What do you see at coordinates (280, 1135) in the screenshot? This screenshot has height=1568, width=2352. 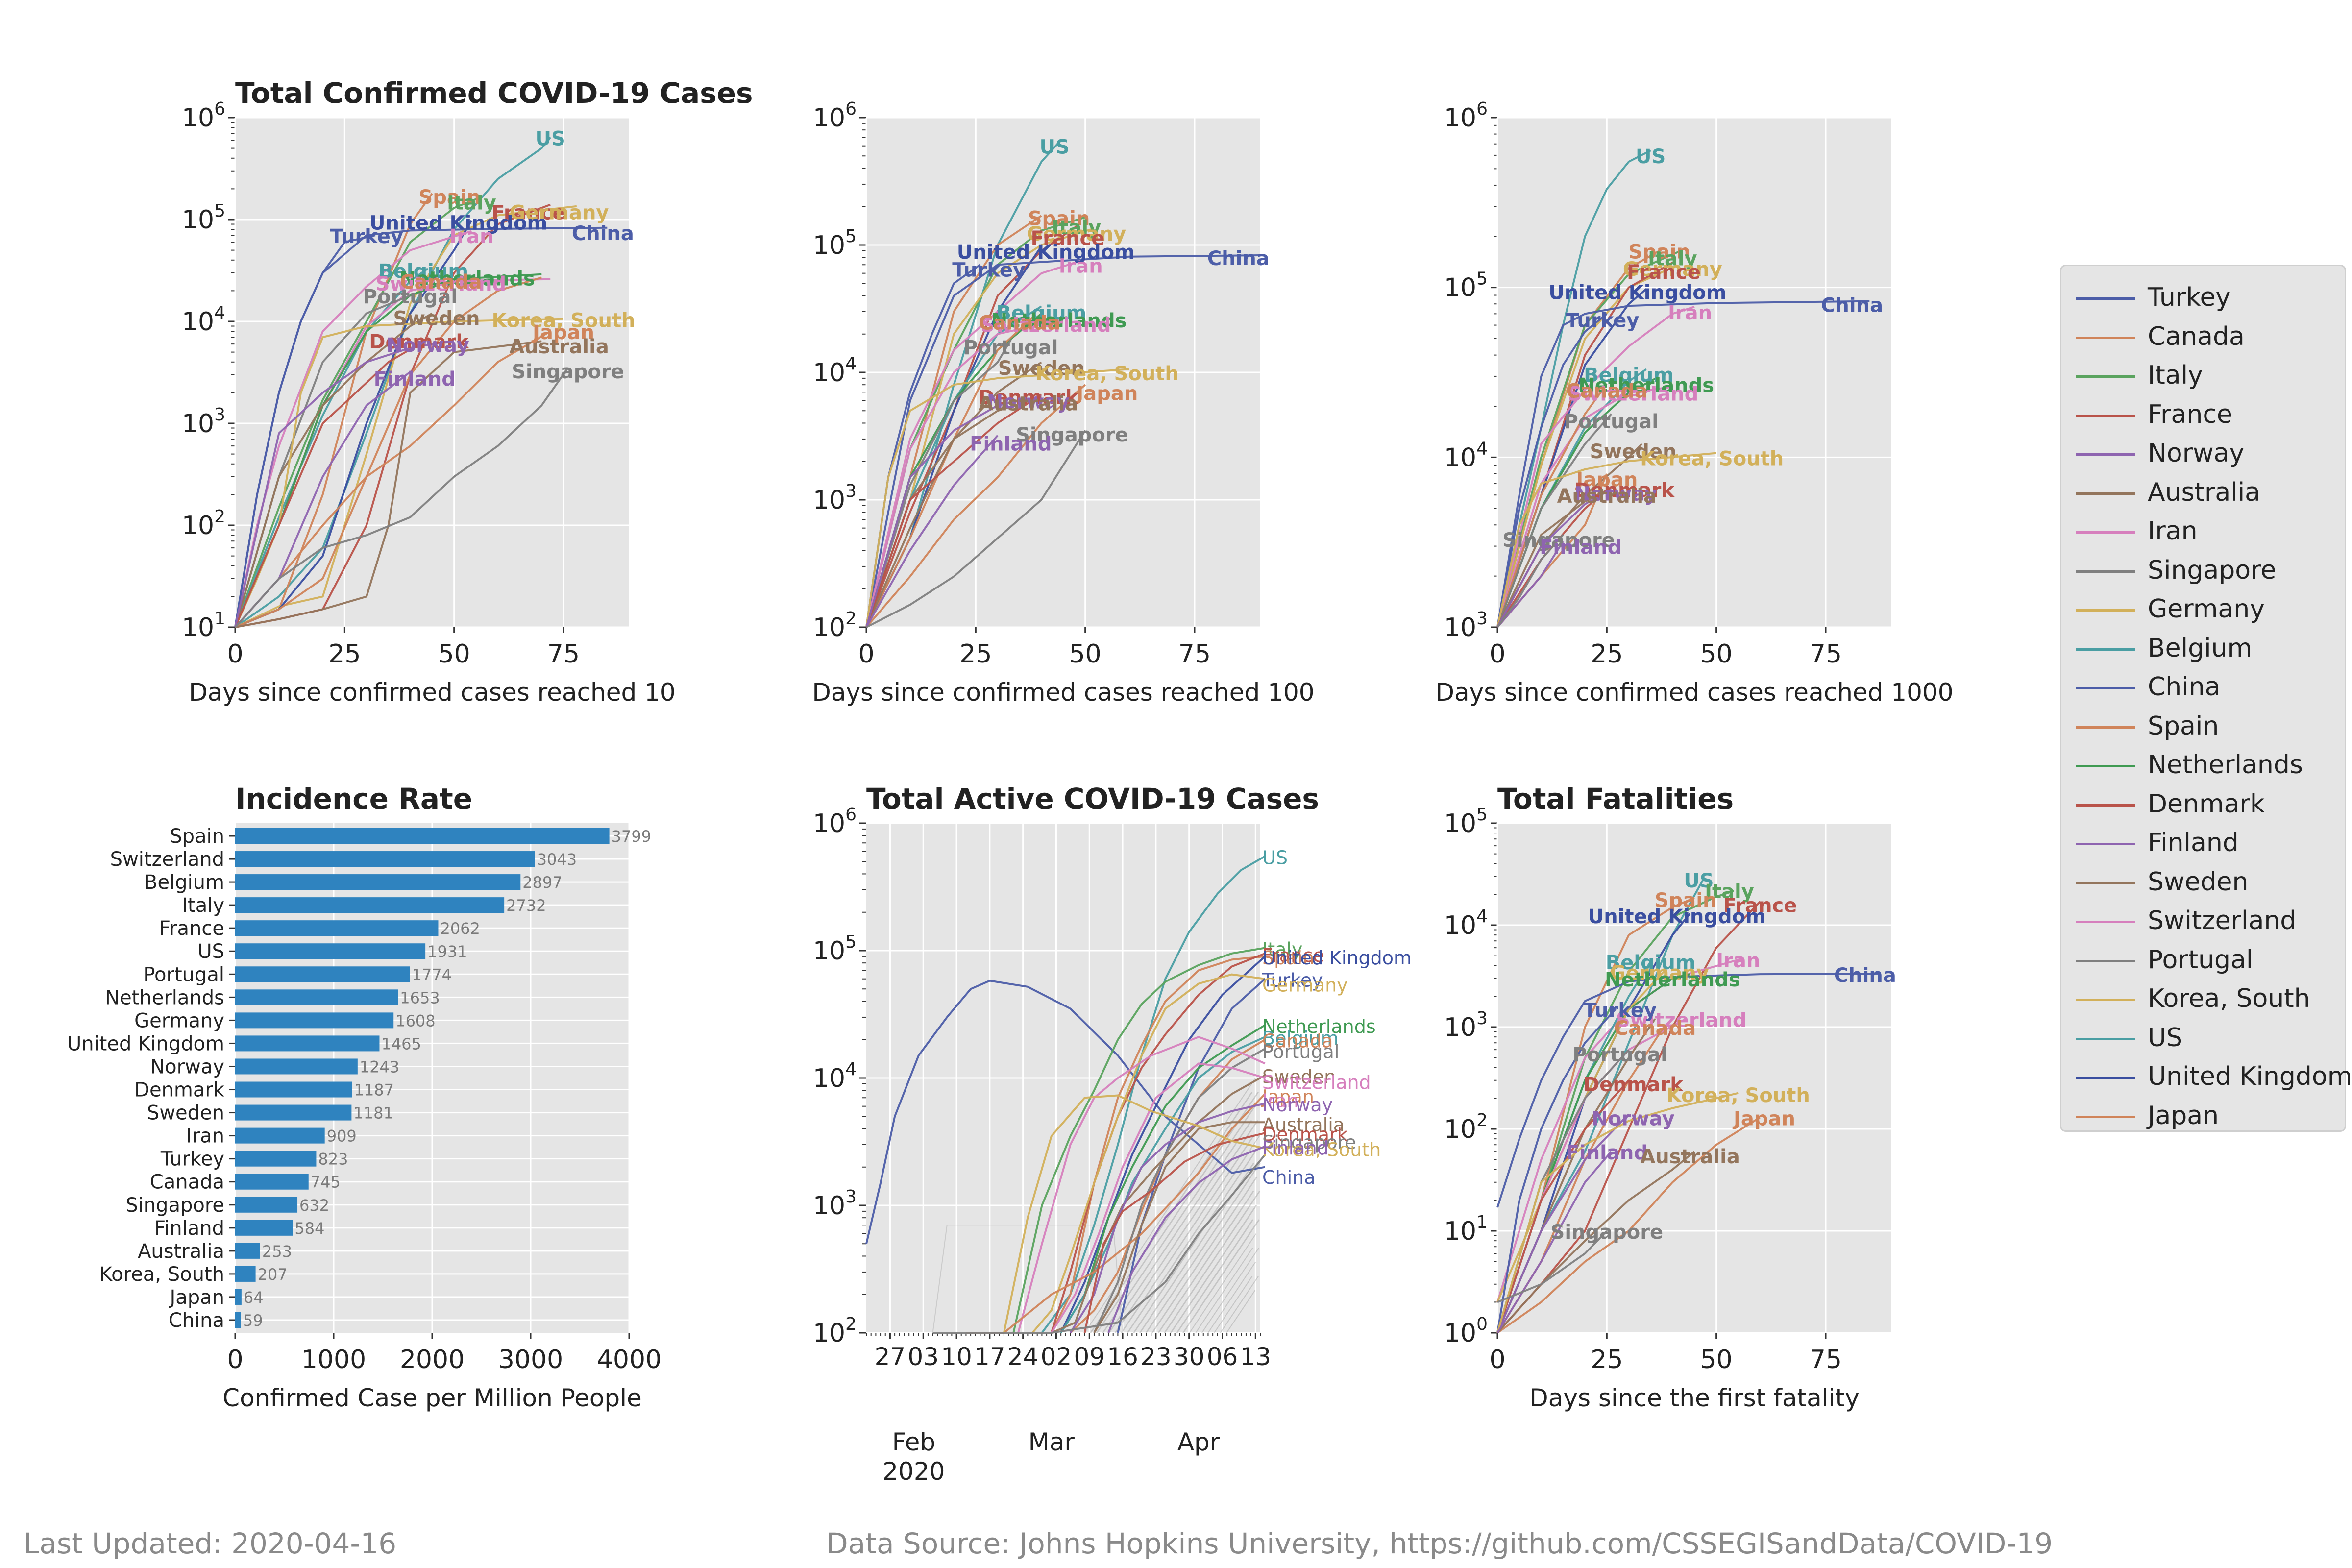 I see `bar-iran` at bounding box center [280, 1135].